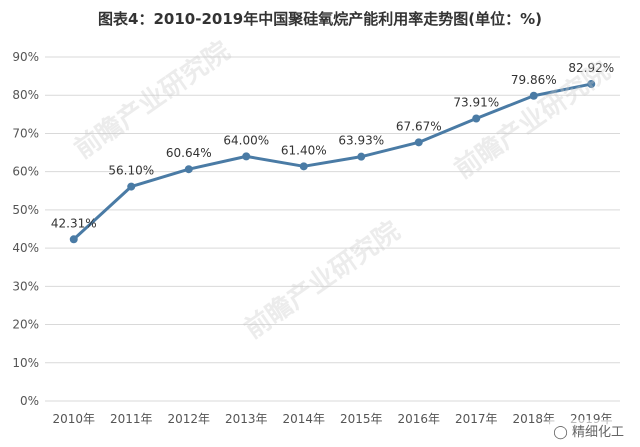 The height and width of the screenshot is (447, 640). I want to click on y-tick-label: 10%, so click(25, 363).